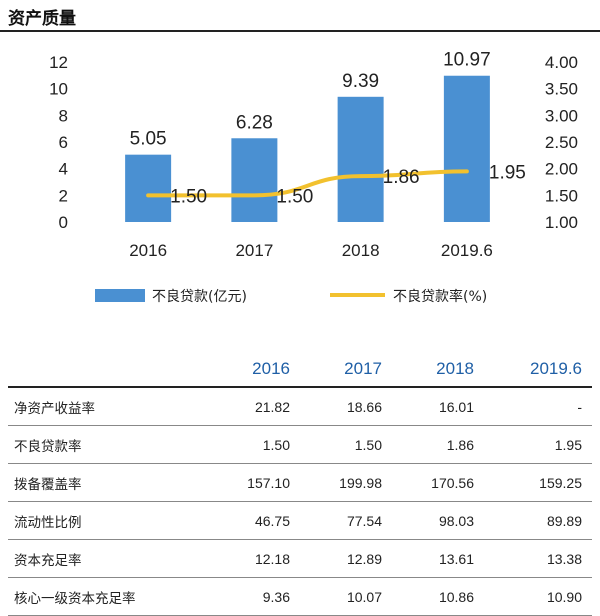 The width and height of the screenshot is (600, 616). What do you see at coordinates (311, 250) in the screenshot?
I see `x-axis-ticks: 2016 2017 2018 2019.6` at bounding box center [311, 250].